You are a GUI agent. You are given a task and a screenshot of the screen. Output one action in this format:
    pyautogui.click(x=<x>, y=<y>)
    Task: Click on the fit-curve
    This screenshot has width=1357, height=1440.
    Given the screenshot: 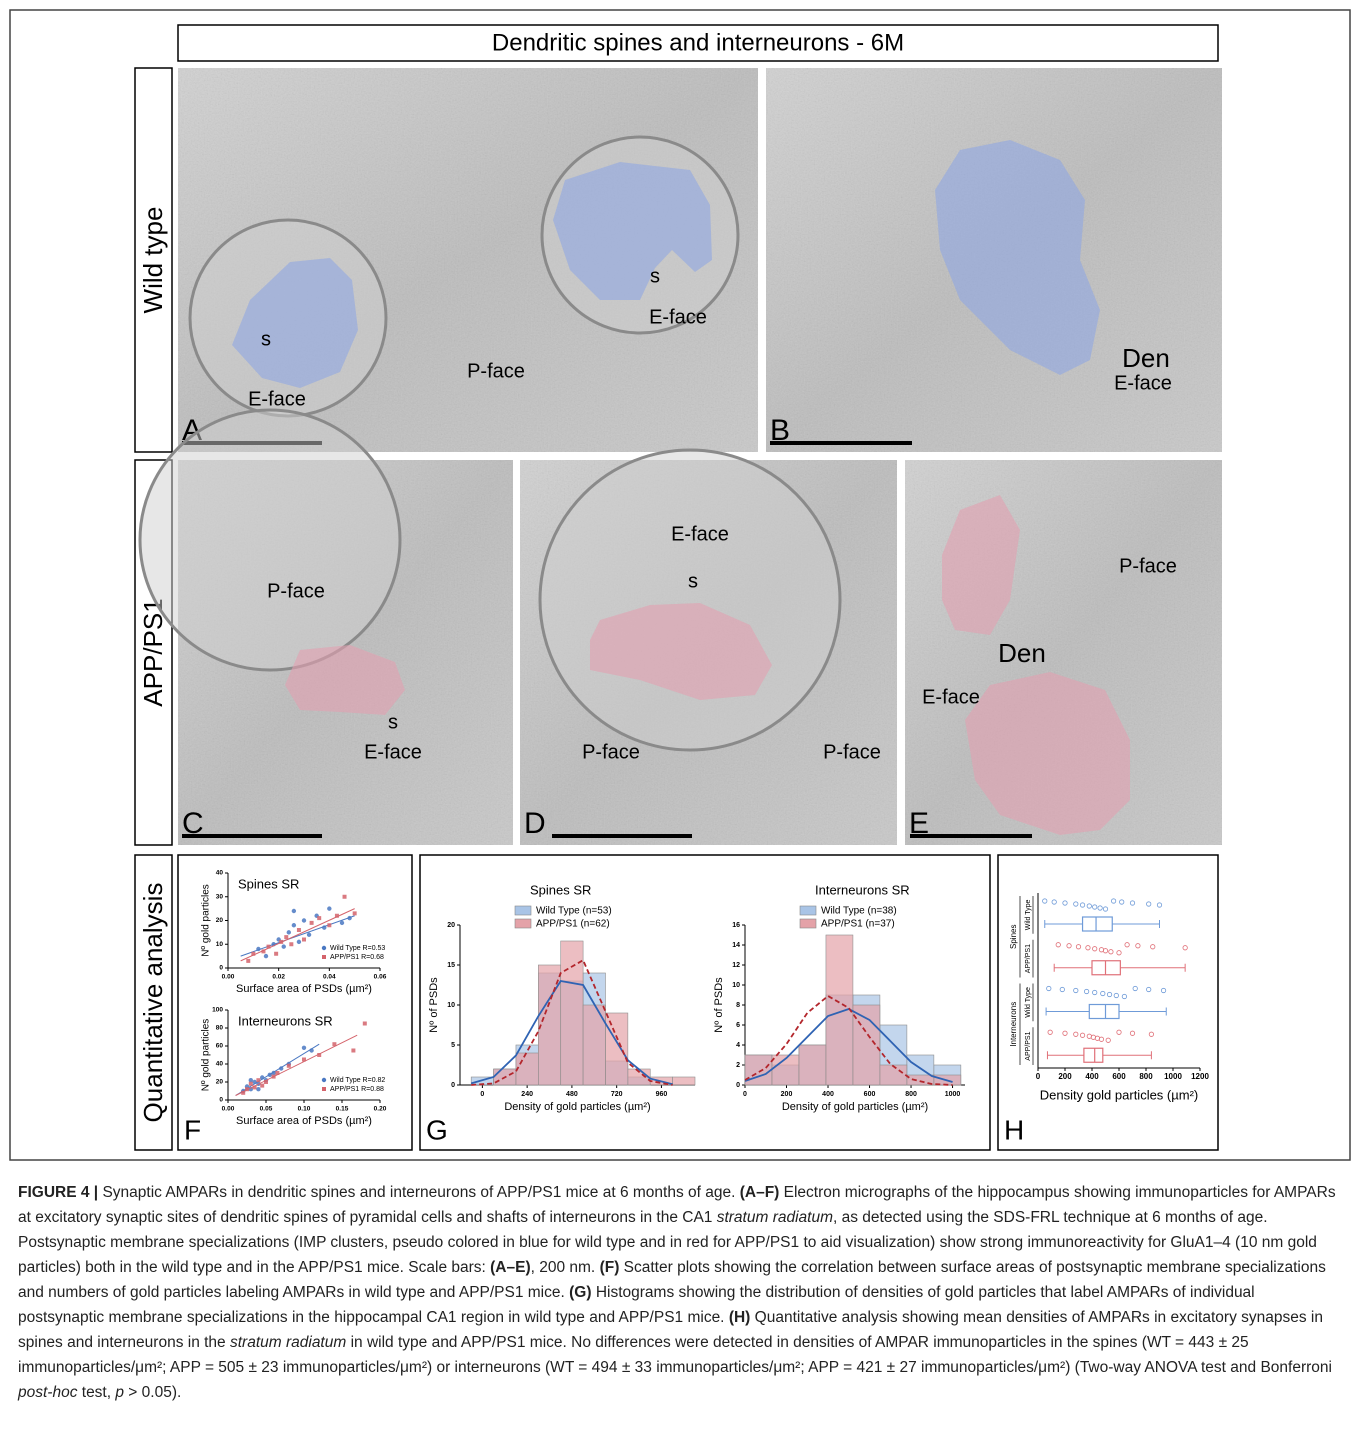 What is the action you would take?
    pyautogui.click(x=572, y=1022)
    